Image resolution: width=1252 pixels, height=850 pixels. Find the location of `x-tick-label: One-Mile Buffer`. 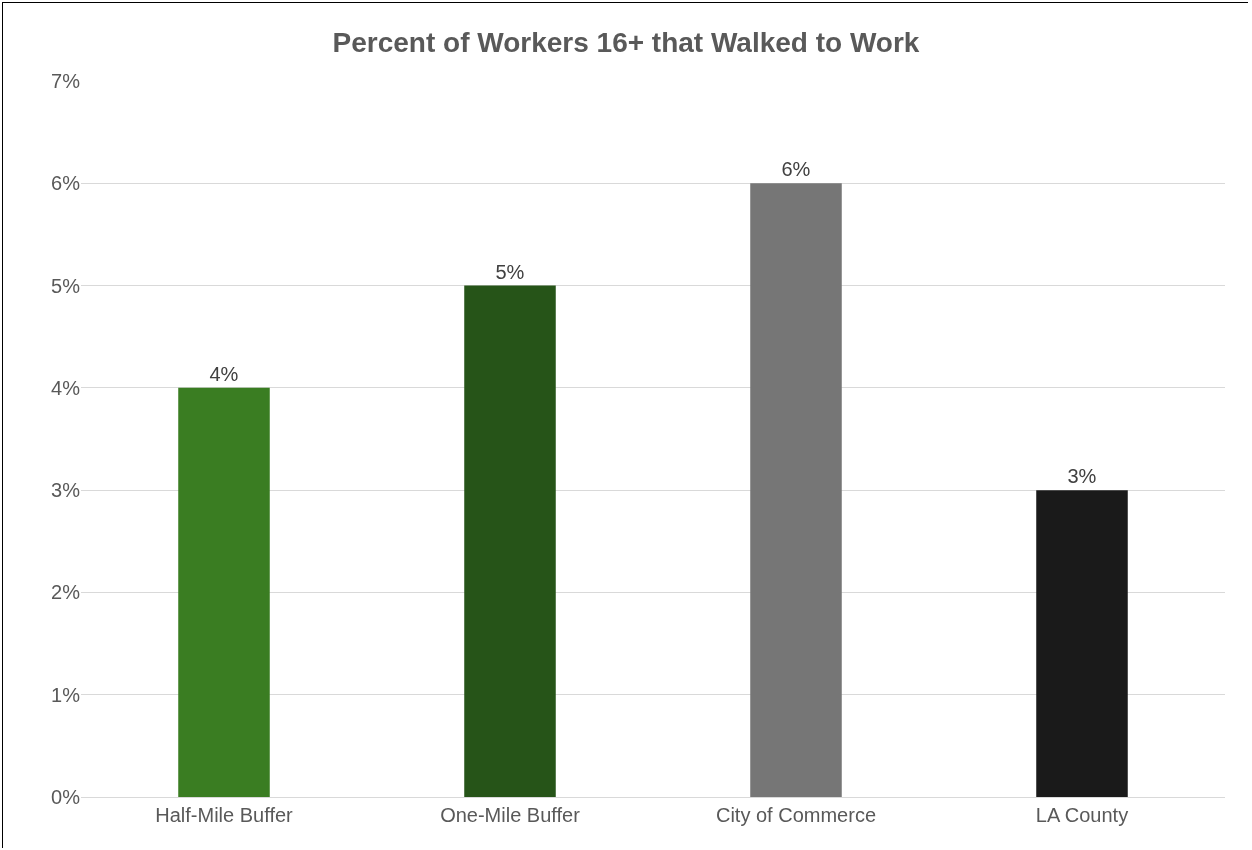

x-tick-label: One-Mile Buffer is located at coordinates (510, 815).